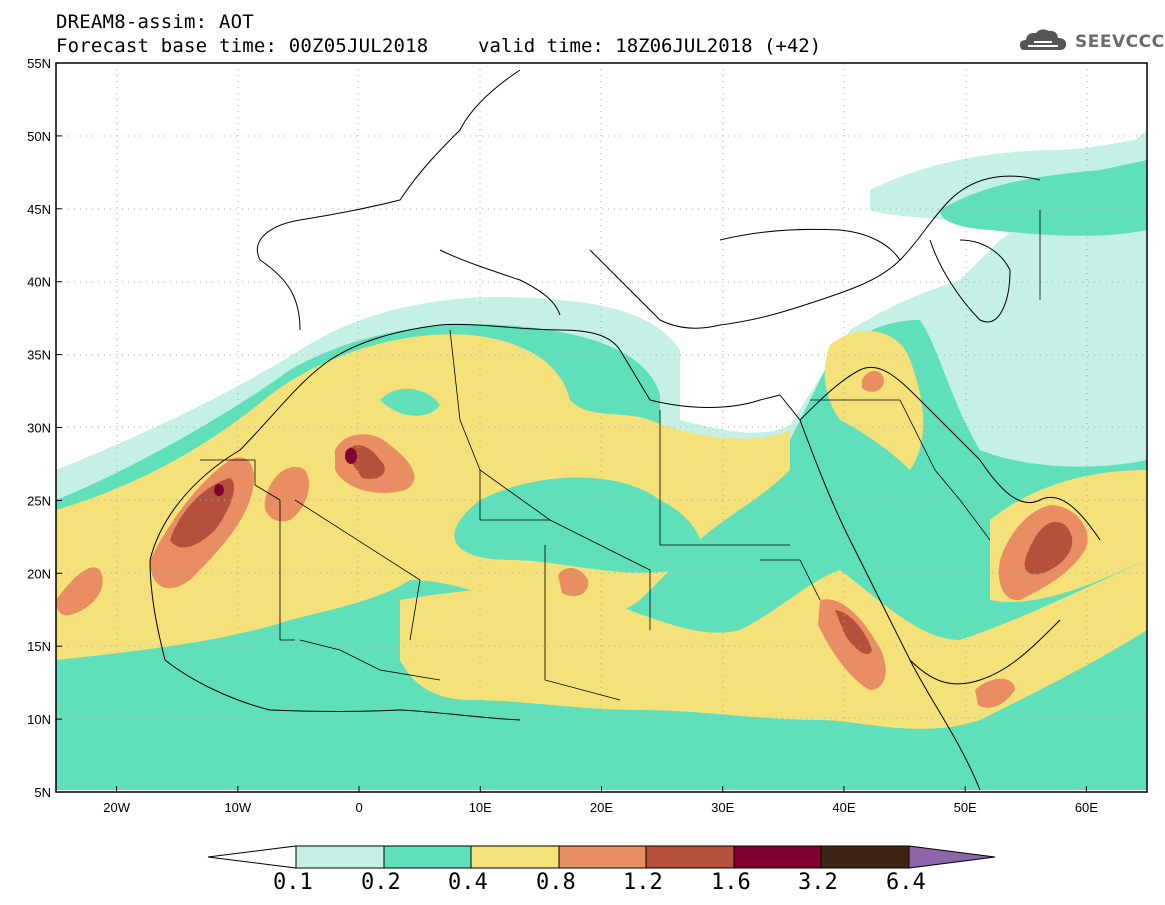 The image size is (1165, 905). Describe the element at coordinates (39, 719) in the screenshot. I see `lat-tick-label: 10N` at that location.